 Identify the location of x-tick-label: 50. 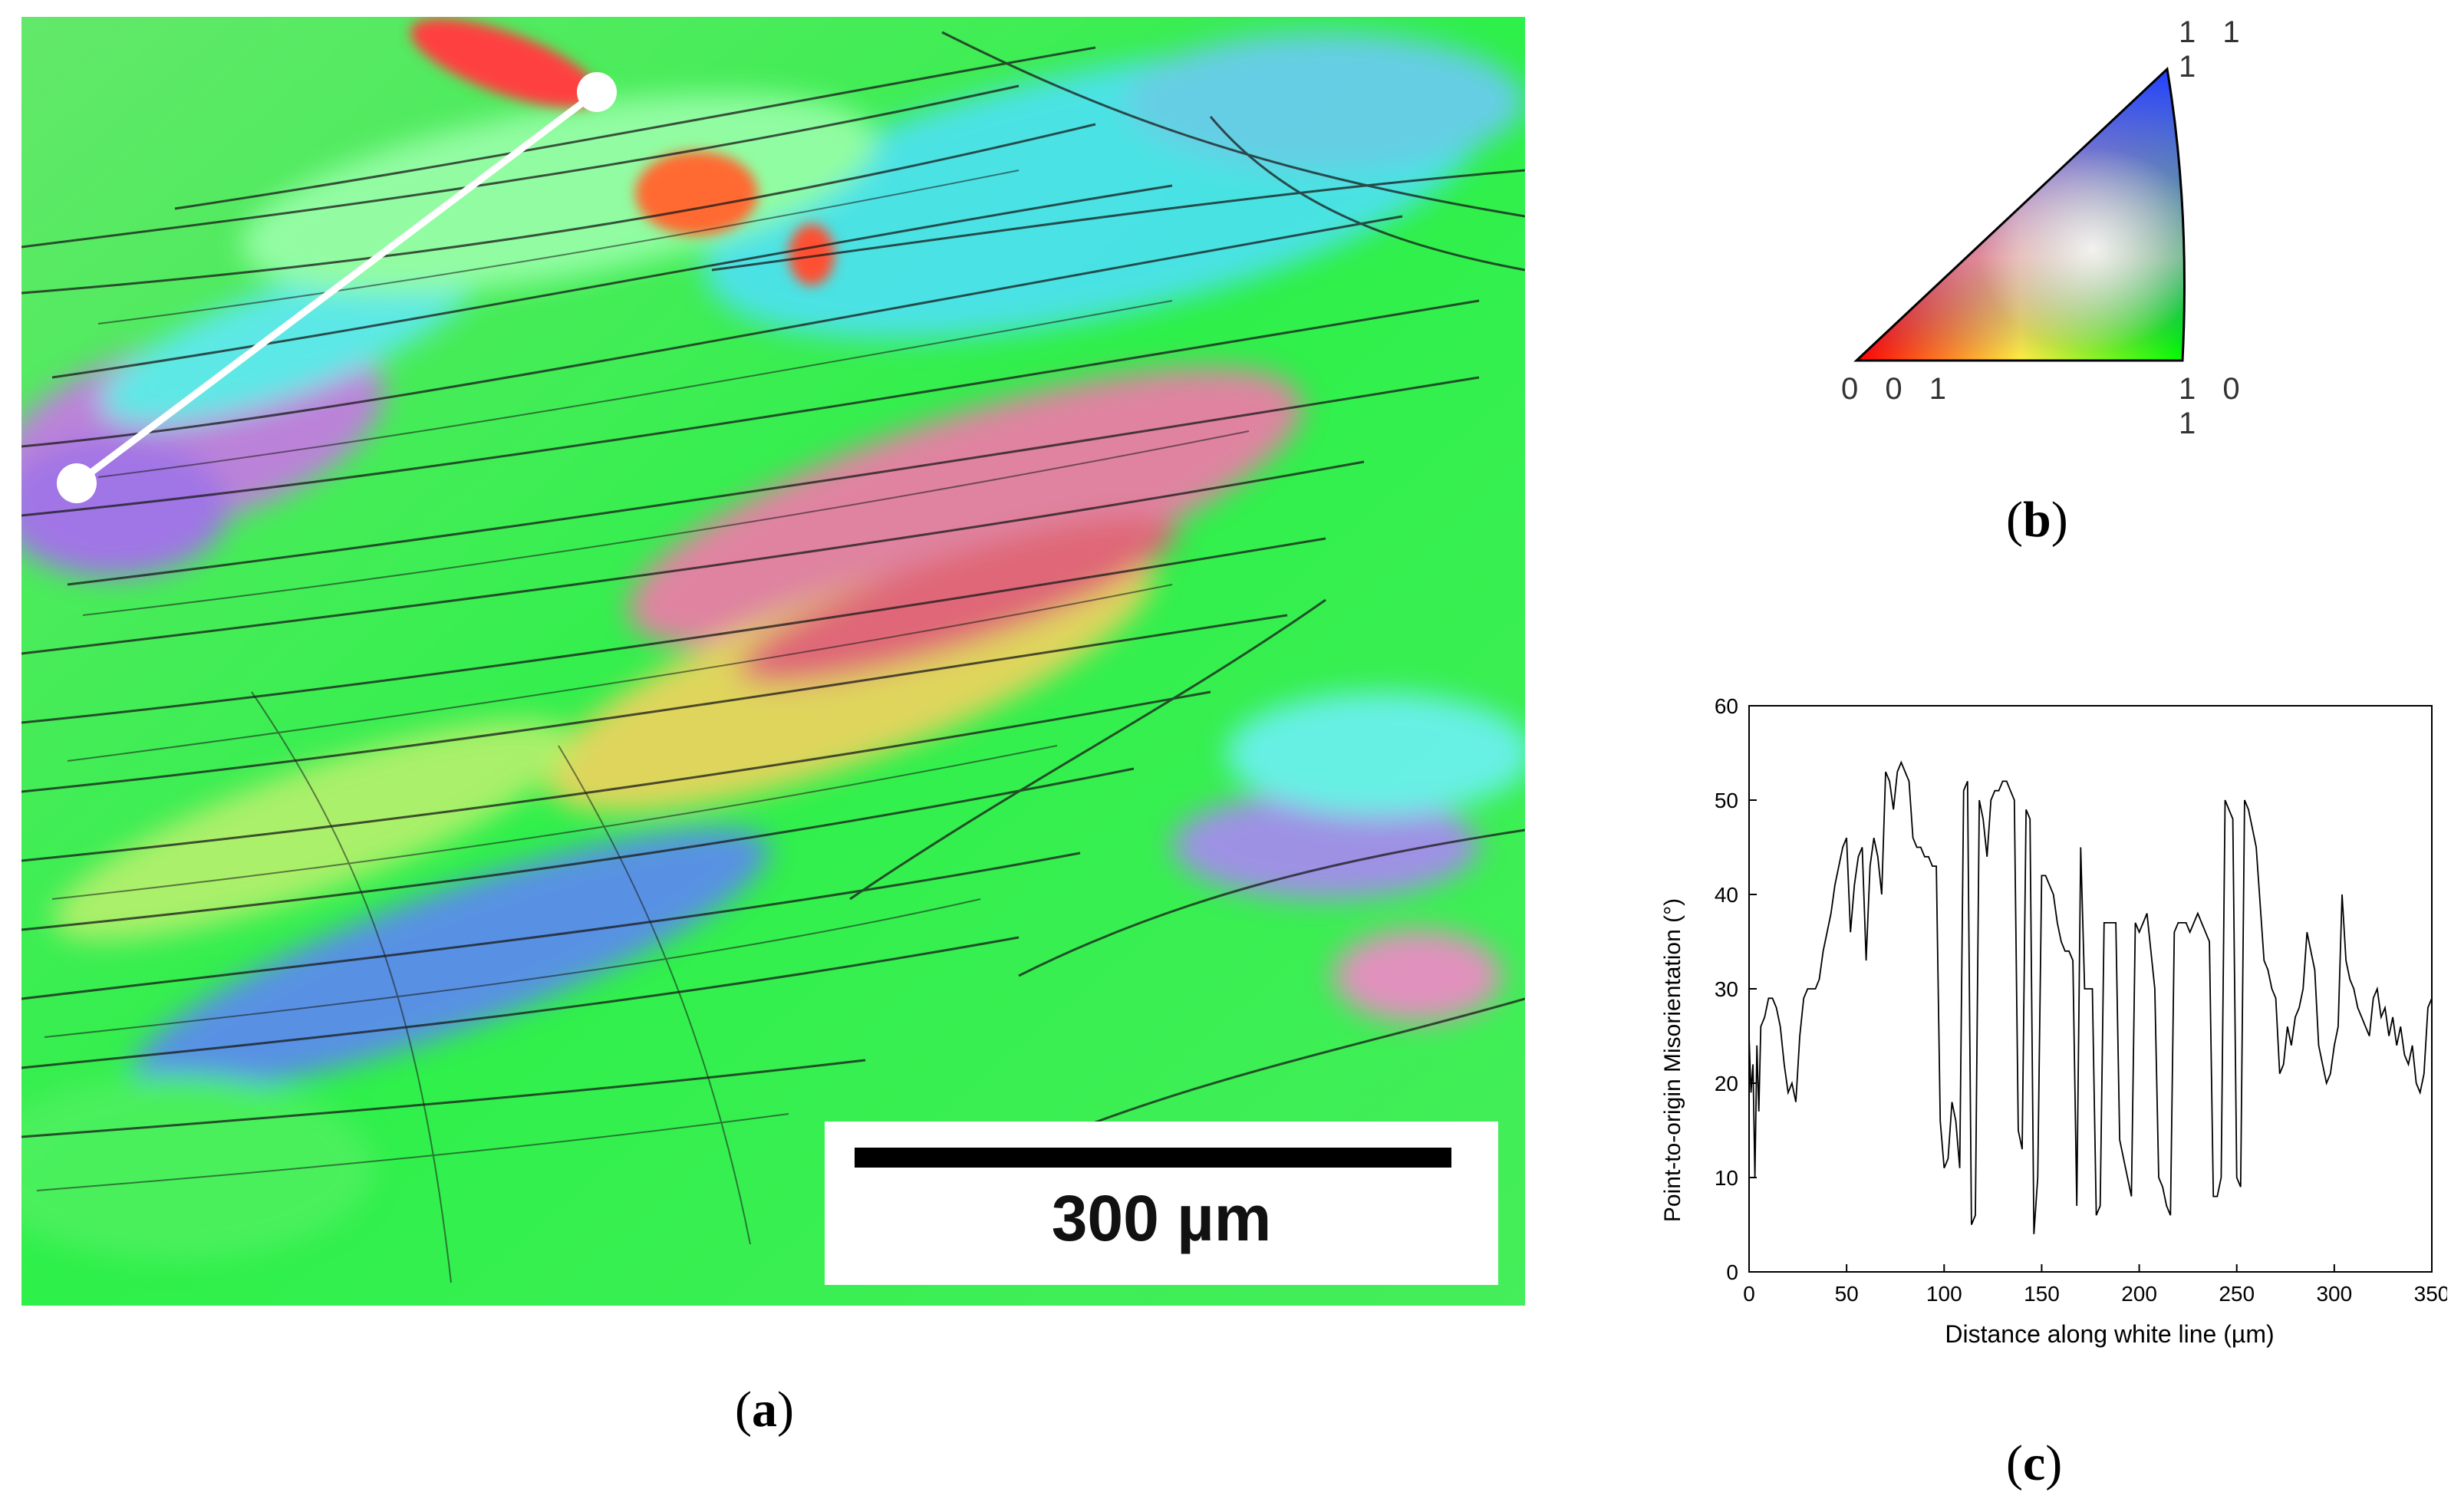
(1847, 1294).